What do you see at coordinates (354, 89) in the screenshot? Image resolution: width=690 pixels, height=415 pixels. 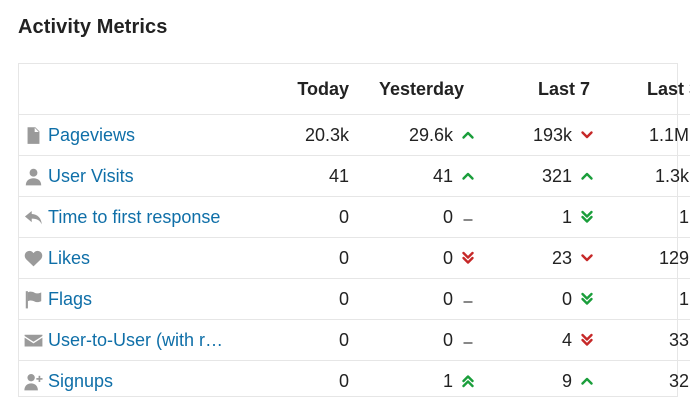 I see `table-header-row: Today Yesterday Last 7 Last 30` at bounding box center [354, 89].